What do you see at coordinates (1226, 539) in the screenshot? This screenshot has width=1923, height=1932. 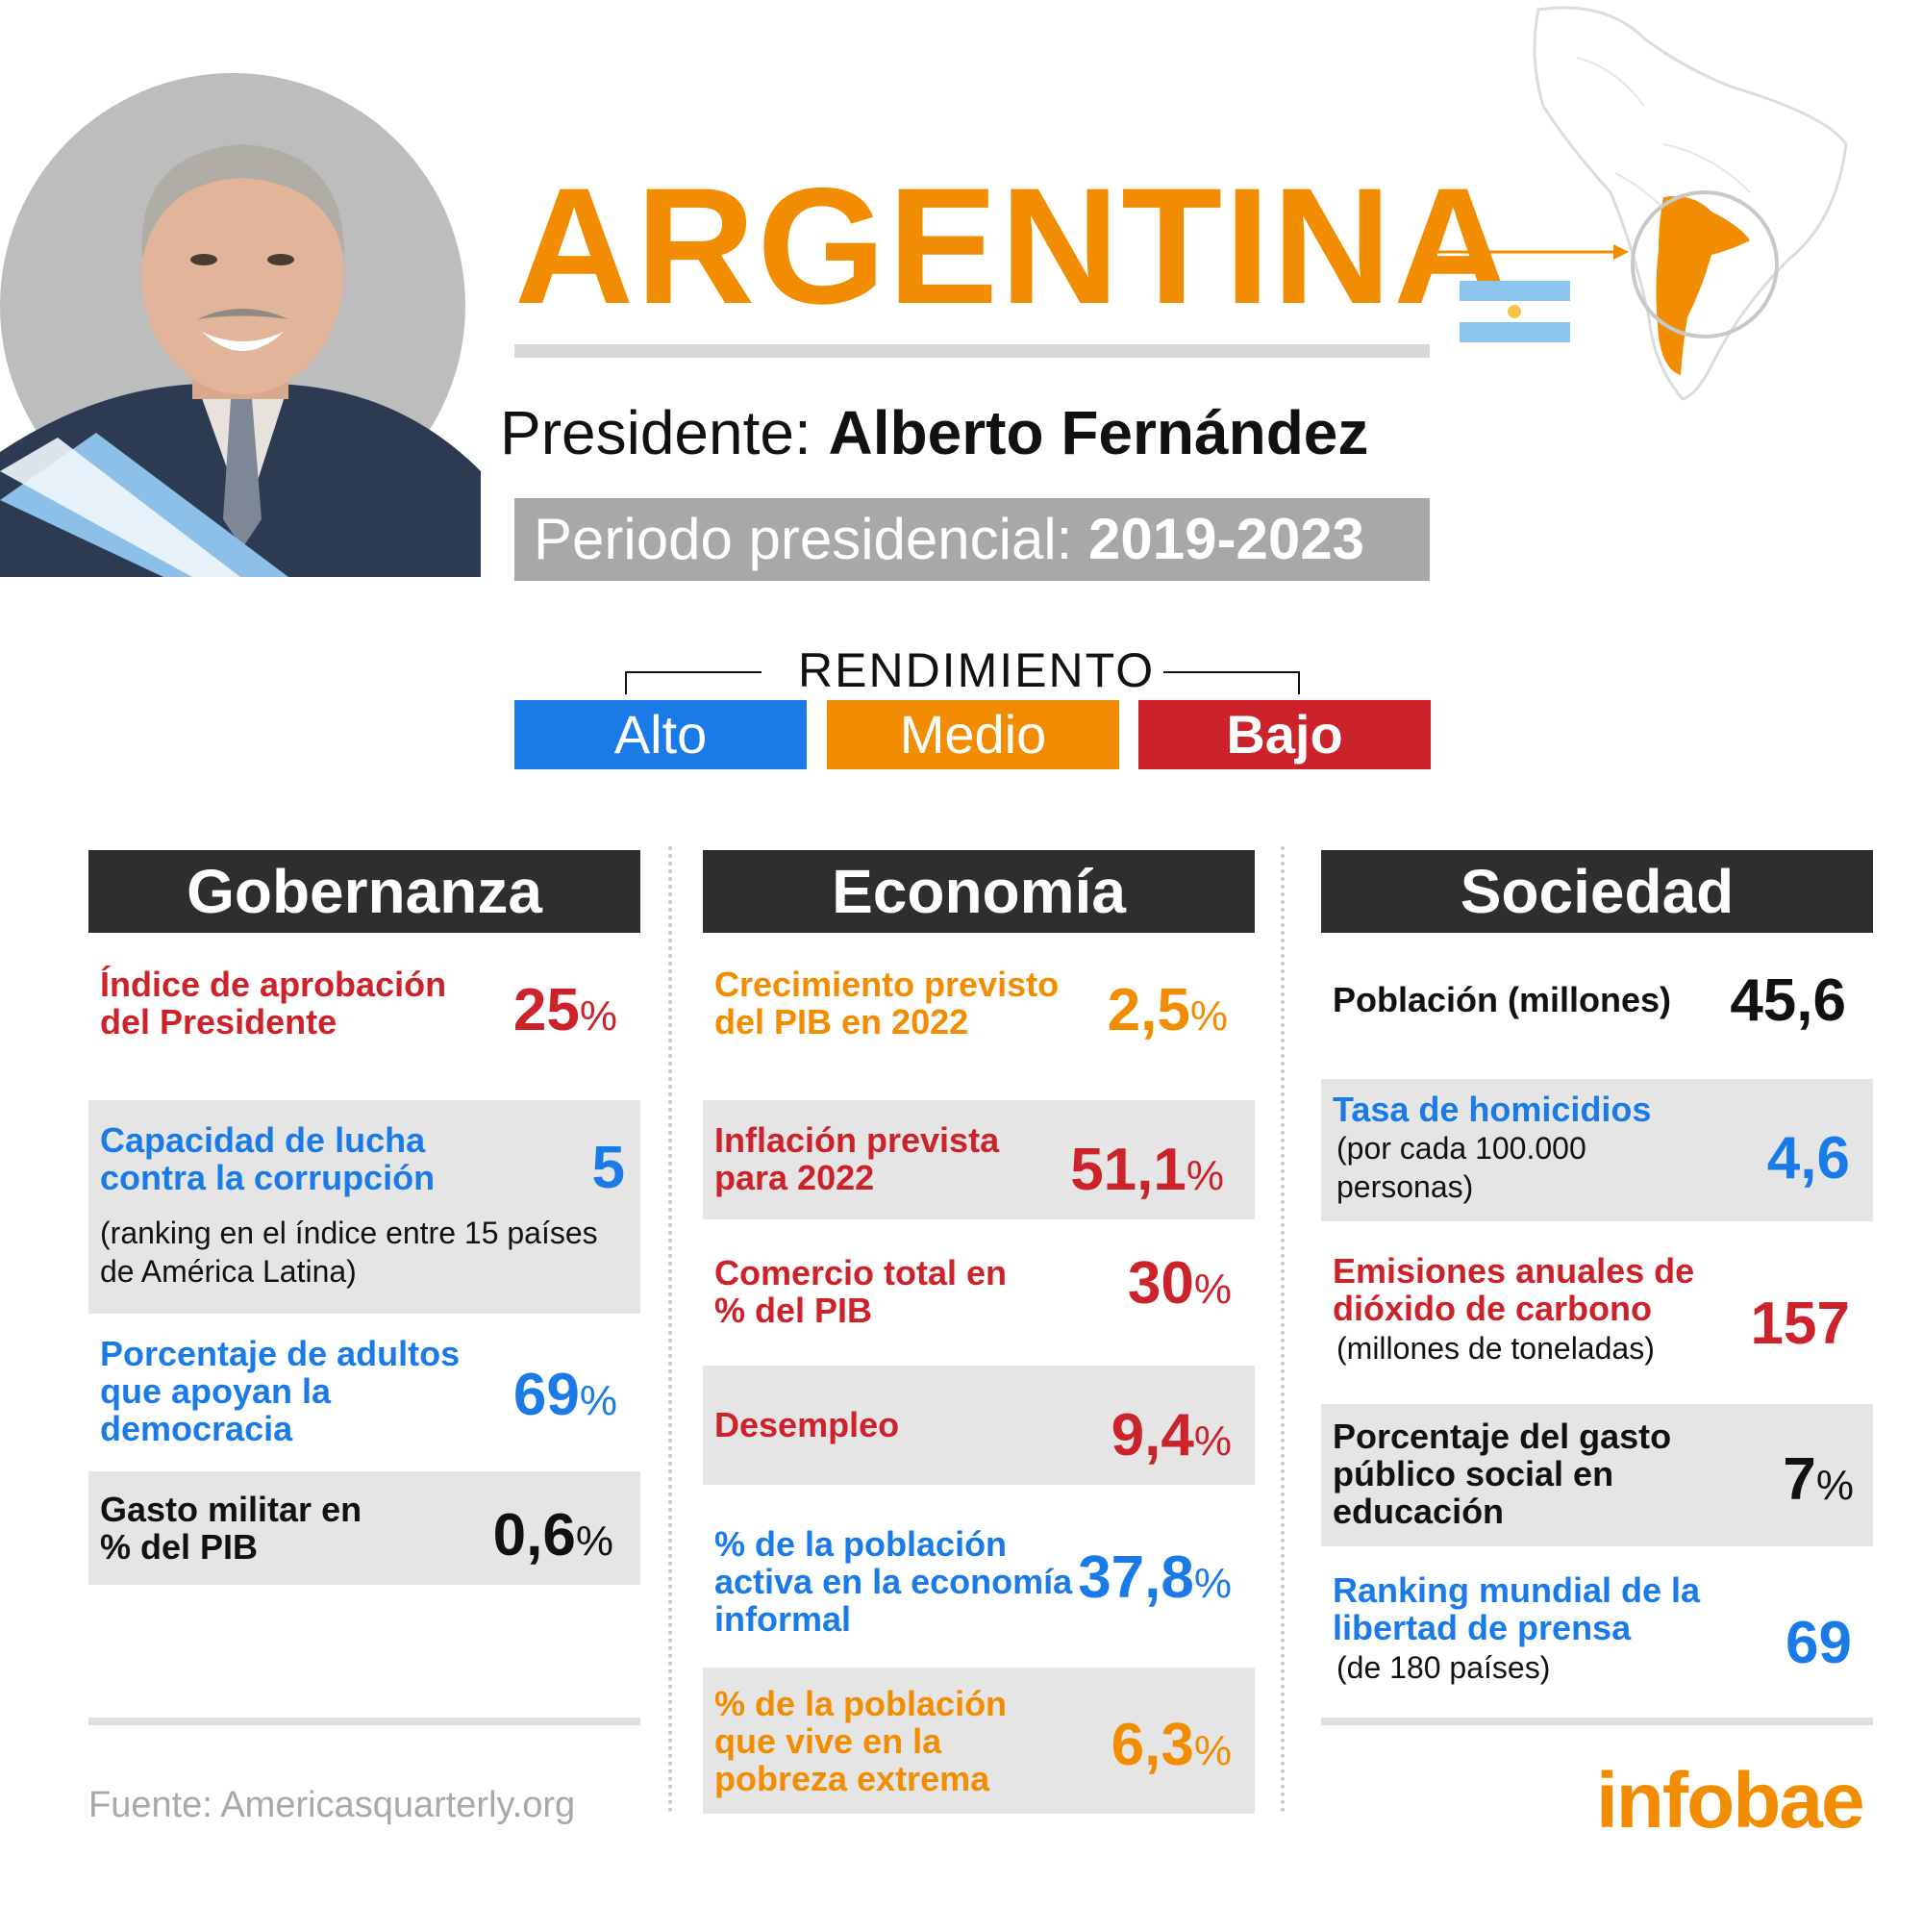 I see `period-years: 2019-2023` at bounding box center [1226, 539].